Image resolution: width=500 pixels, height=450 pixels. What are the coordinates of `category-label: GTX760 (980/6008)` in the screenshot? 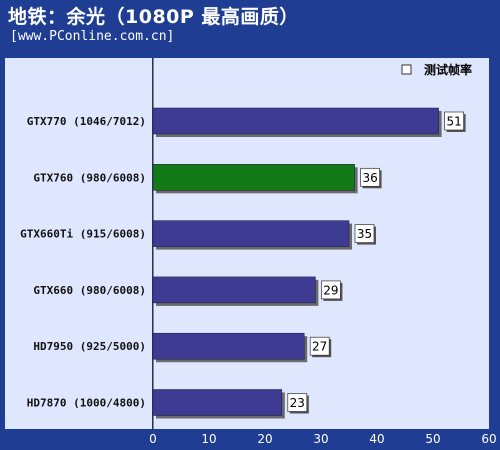 It's located at (89, 177).